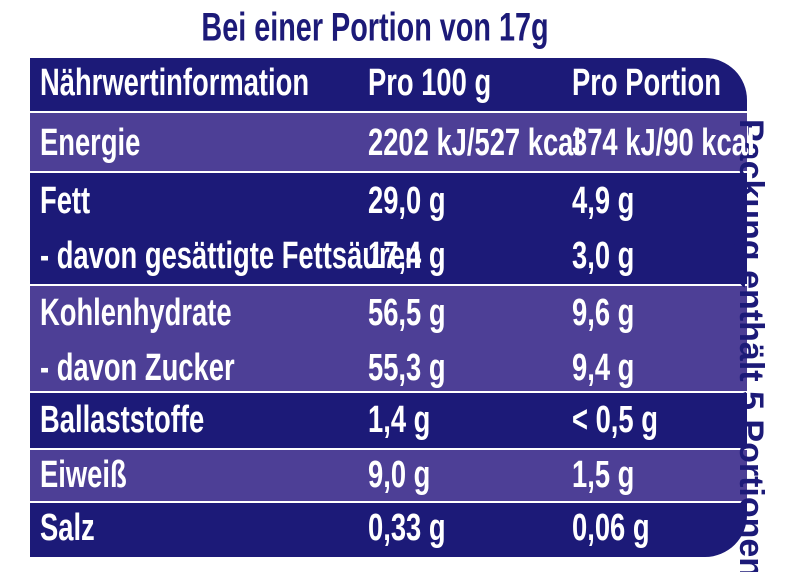  I want to click on table-cell: 9,6 g, so click(603, 313).